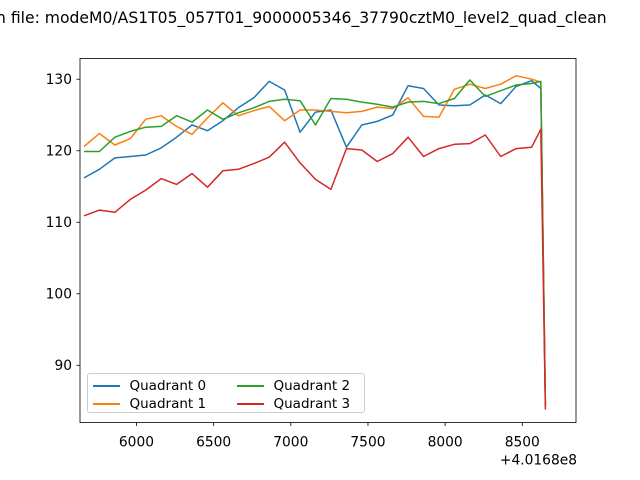 This screenshot has width=640, height=480. I want to click on legend-label: Quadrant 3, so click(312, 404).